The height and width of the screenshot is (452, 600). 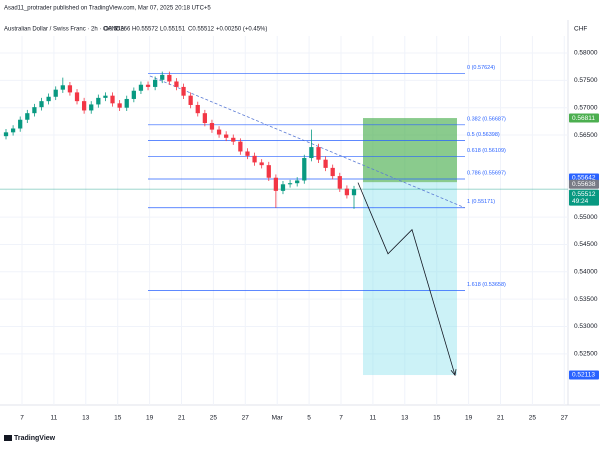 What do you see at coordinates (586, 135) in the screenshot?
I see `y-tick-label: 0.56500` at bounding box center [586, 135].